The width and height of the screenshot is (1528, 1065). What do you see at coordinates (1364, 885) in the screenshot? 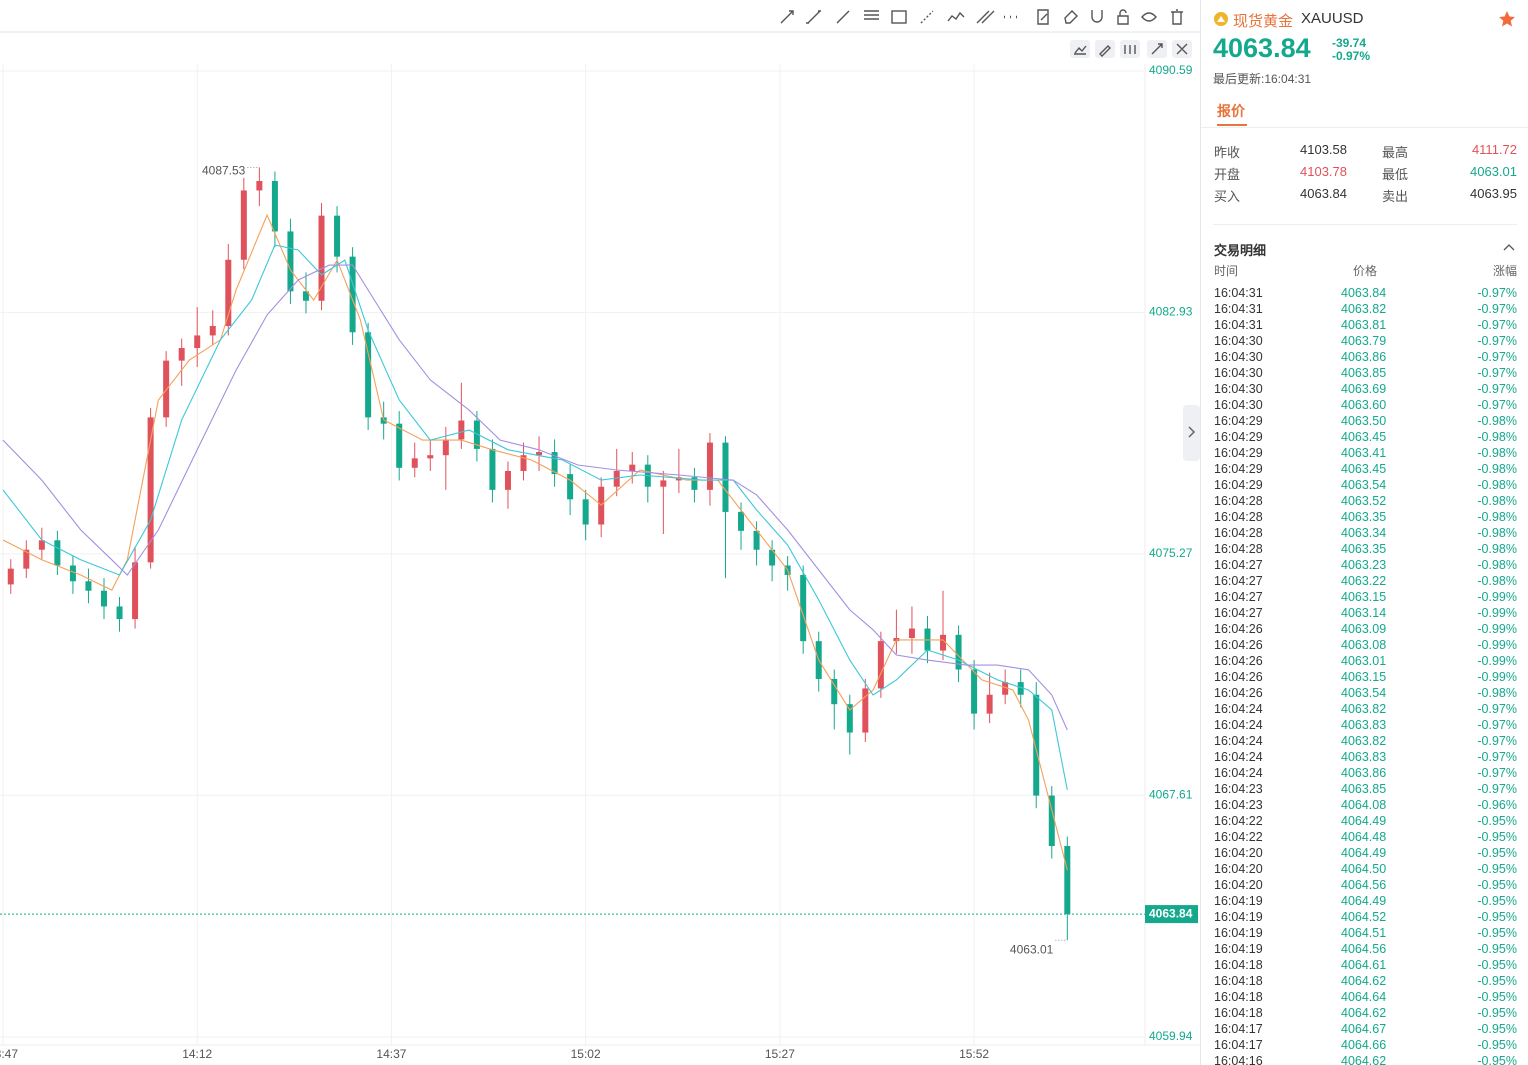
I see `trade-price: 4064.56` at bounding box center [1364, 885].